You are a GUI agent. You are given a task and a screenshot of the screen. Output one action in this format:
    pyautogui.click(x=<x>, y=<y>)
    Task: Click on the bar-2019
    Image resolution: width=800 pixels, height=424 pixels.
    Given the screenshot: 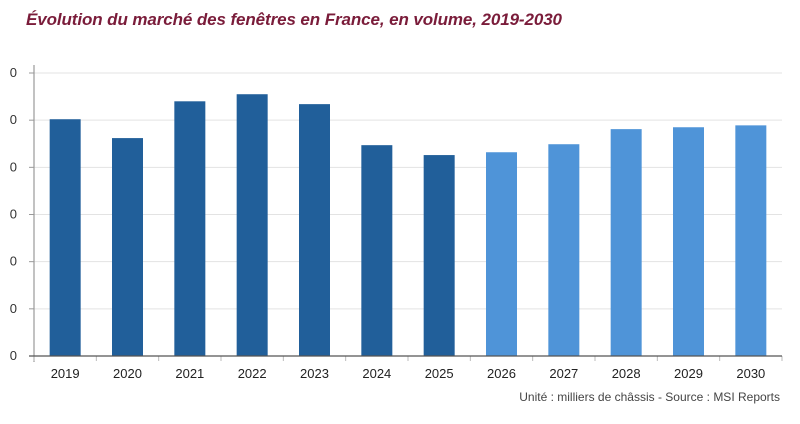 What is the action you would take?
    pyautogui.click(x=65, y=238)
    